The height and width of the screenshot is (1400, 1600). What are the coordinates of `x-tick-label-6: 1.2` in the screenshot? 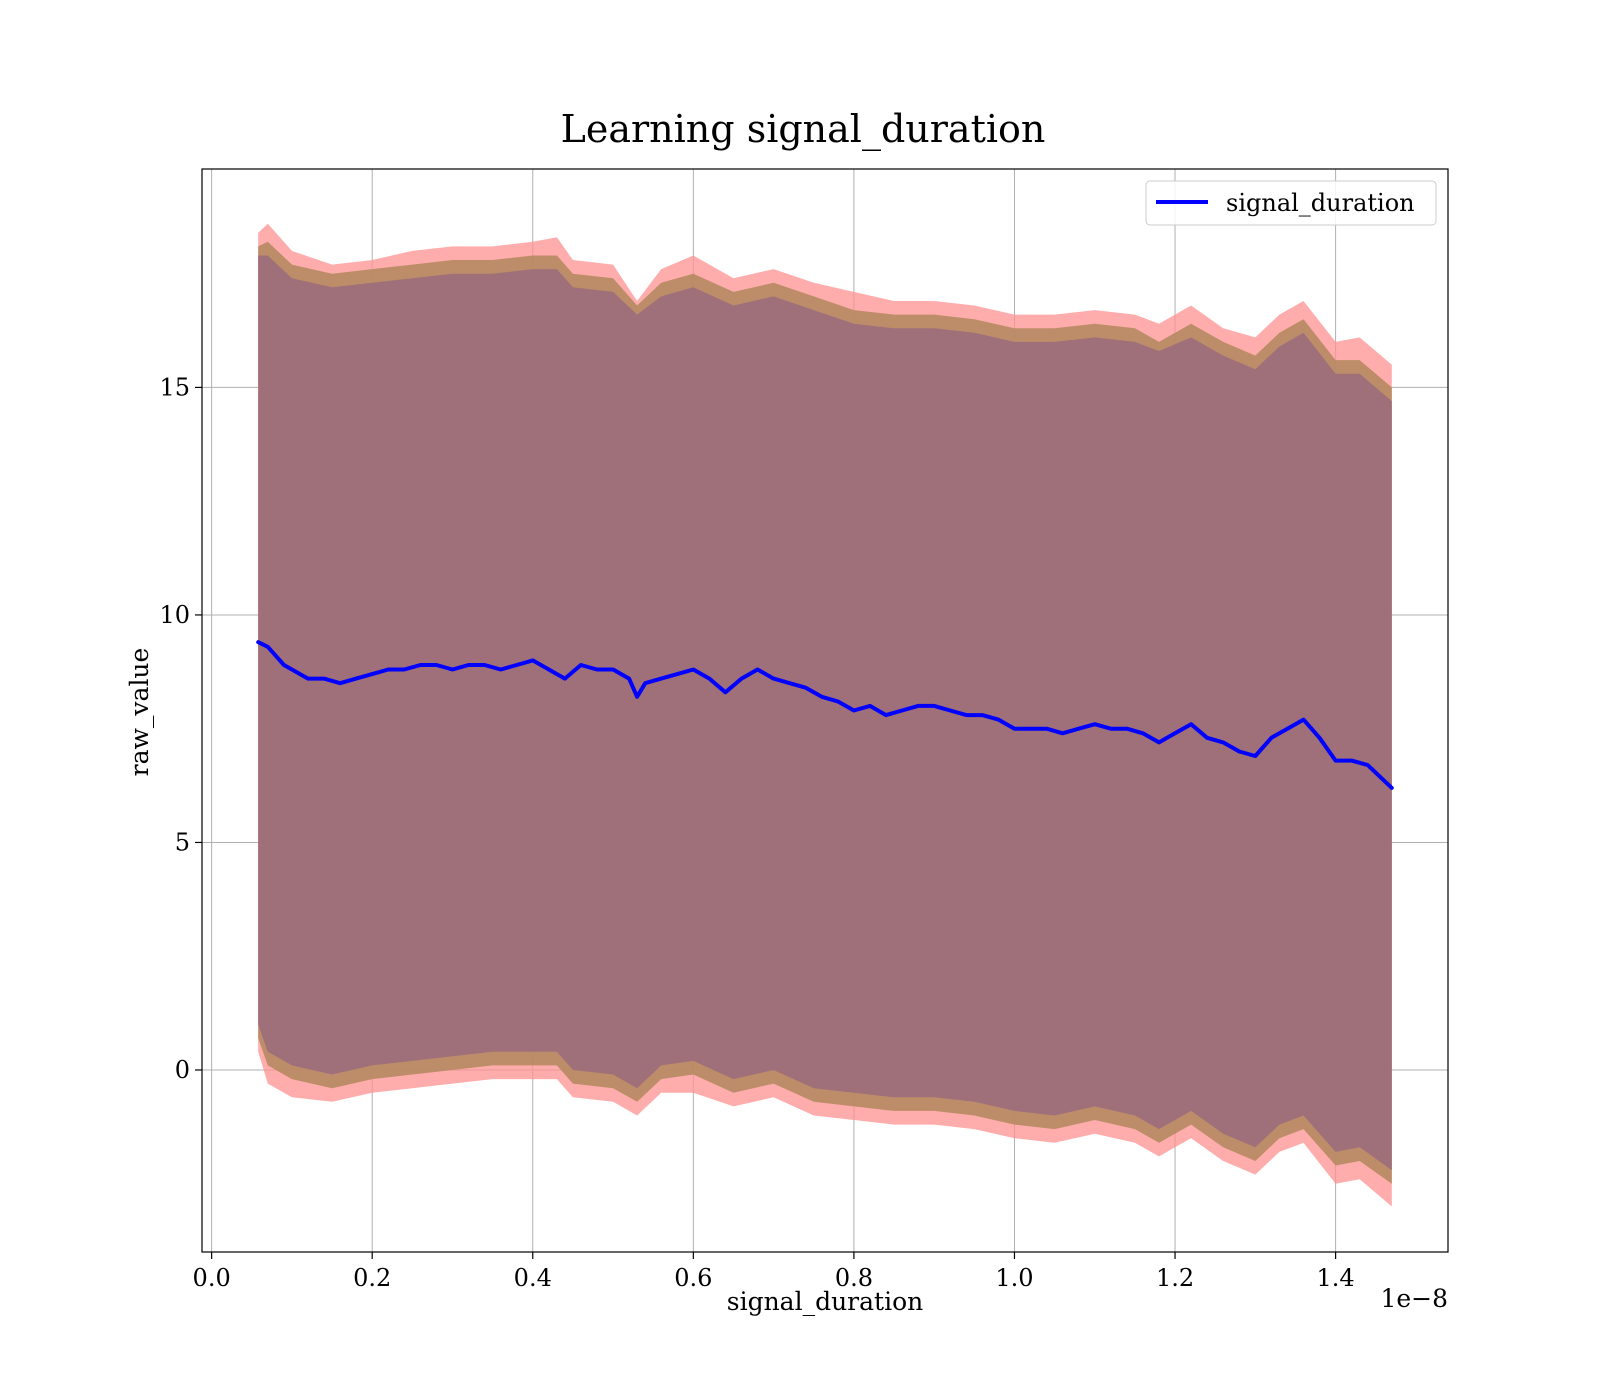 It's located at (1175, 1278).